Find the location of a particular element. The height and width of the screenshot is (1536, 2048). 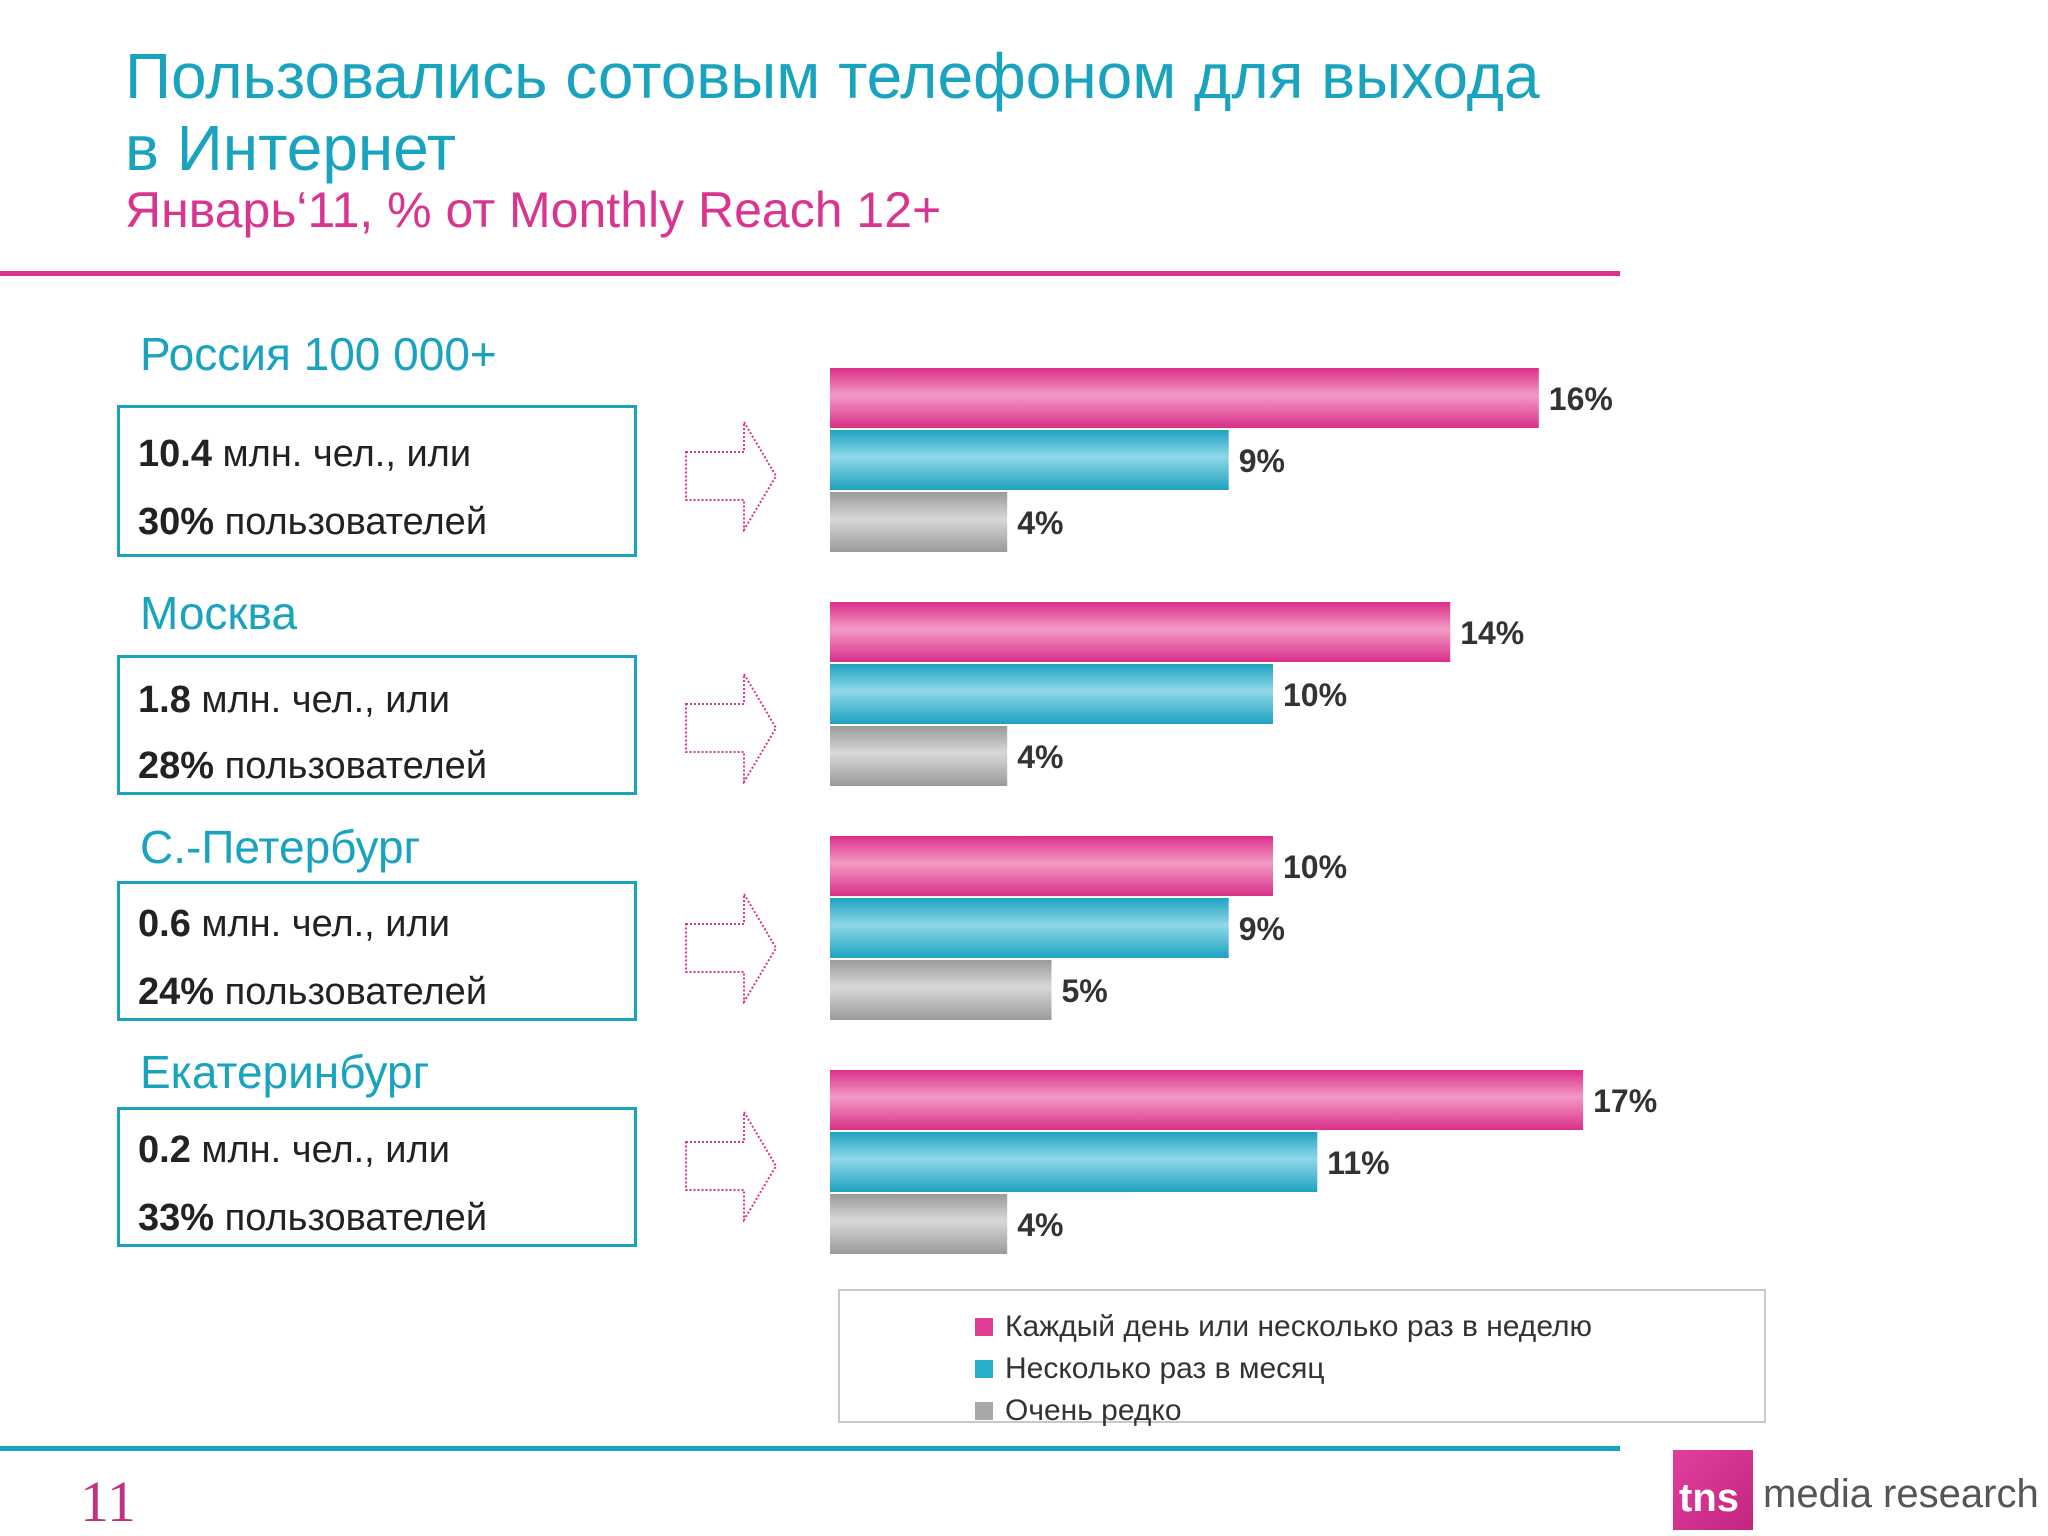

users-share-value: 24% is located at coordinates (176, 992).